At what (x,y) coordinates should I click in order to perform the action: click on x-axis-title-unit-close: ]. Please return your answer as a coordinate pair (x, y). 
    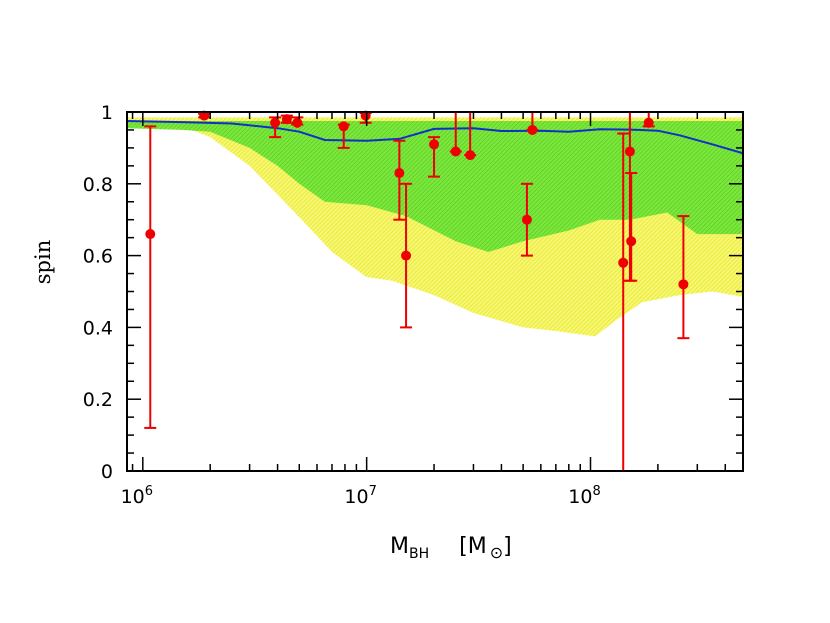
    Looking at the image, I should click on (507, 546).